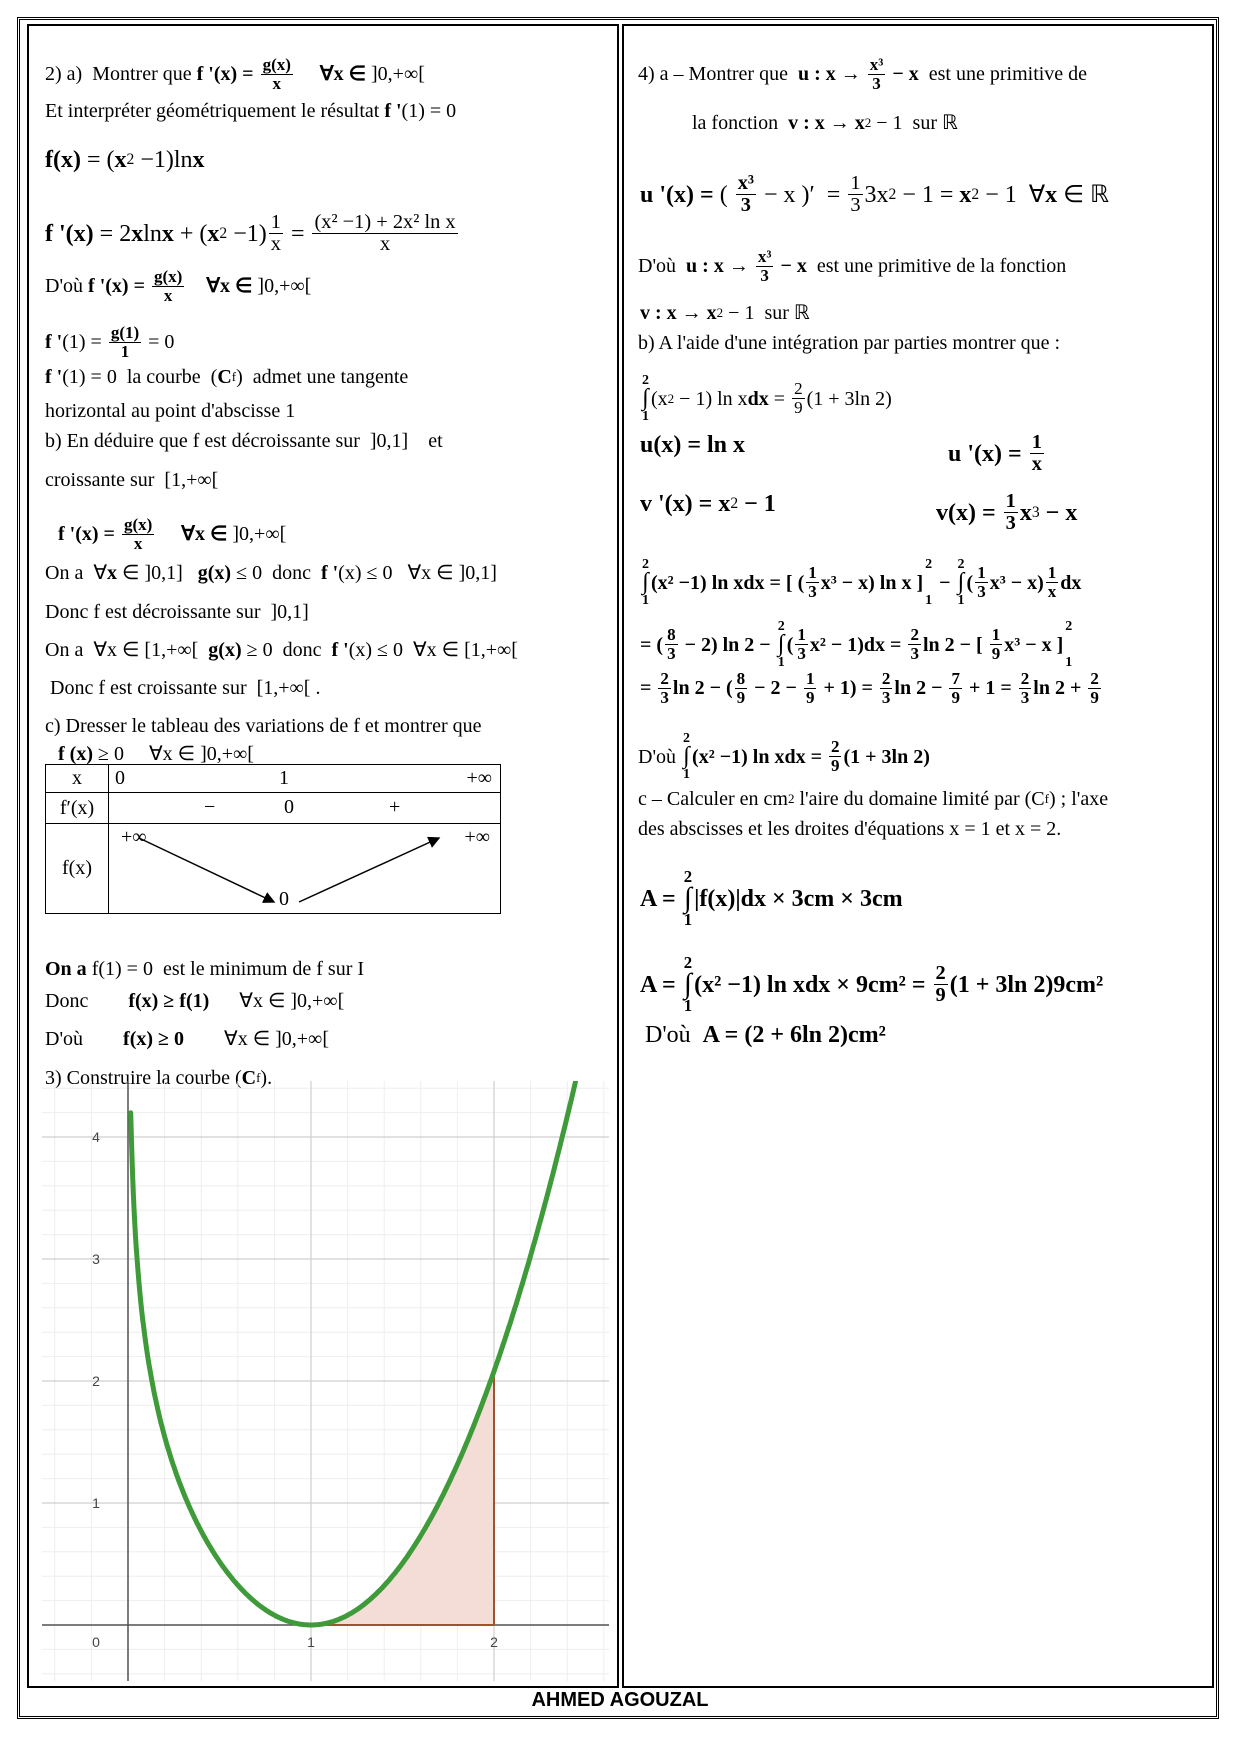  What do you see at coordinates (921, 688) in the screenshot?
I see `math-bold-segment: ln 2 −` at bounding box center [921, 688].